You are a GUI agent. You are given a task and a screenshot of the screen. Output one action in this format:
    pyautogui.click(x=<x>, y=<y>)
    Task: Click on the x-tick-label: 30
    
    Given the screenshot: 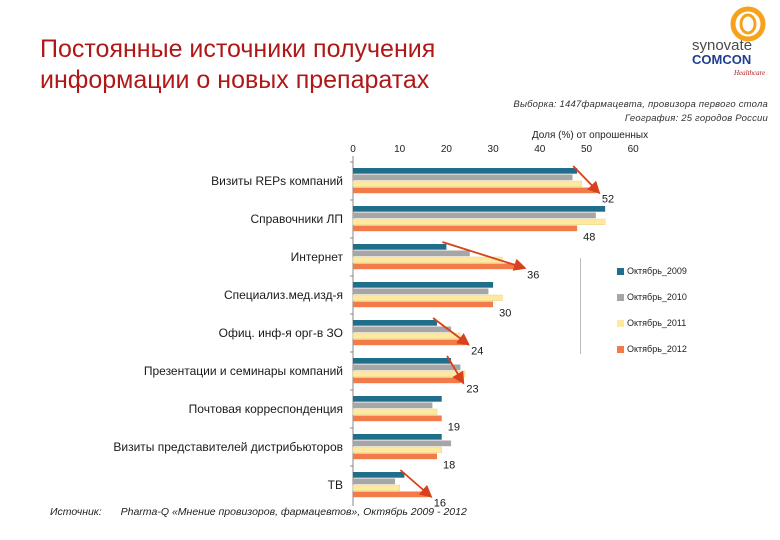 What is the action you would take?
    pyautogui.click(x=494, y=149)
    